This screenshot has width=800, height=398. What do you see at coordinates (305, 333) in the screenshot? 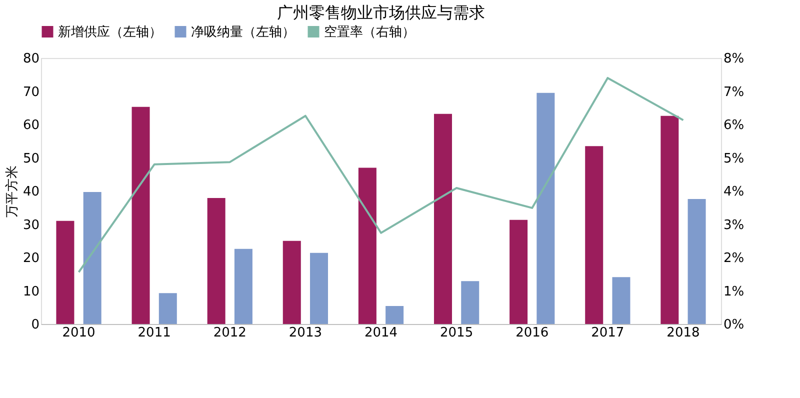
I see `x-tick-label: 2013` at bounding box center [305, 333].